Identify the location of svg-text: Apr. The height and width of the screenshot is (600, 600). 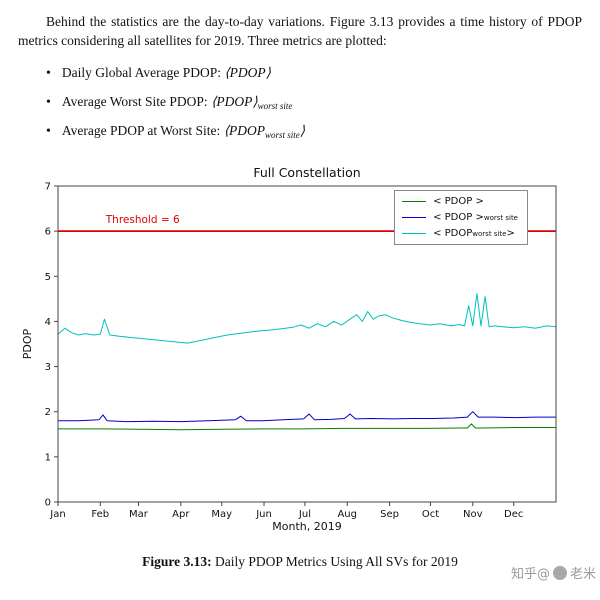
(181, 514).